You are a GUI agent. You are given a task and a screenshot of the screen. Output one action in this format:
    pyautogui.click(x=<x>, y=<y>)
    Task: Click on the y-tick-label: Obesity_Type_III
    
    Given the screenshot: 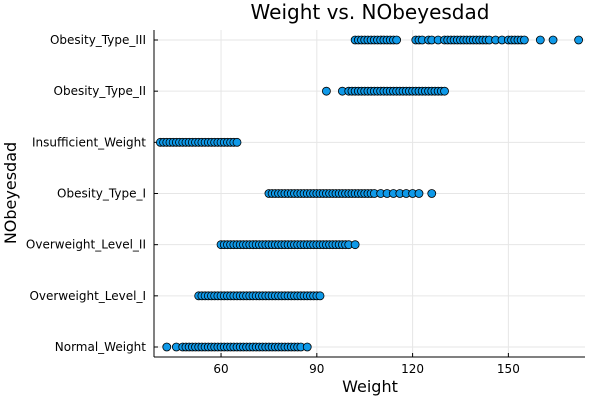 What is the action you would take?
    pyautogui.click(x=98, y=40)
    